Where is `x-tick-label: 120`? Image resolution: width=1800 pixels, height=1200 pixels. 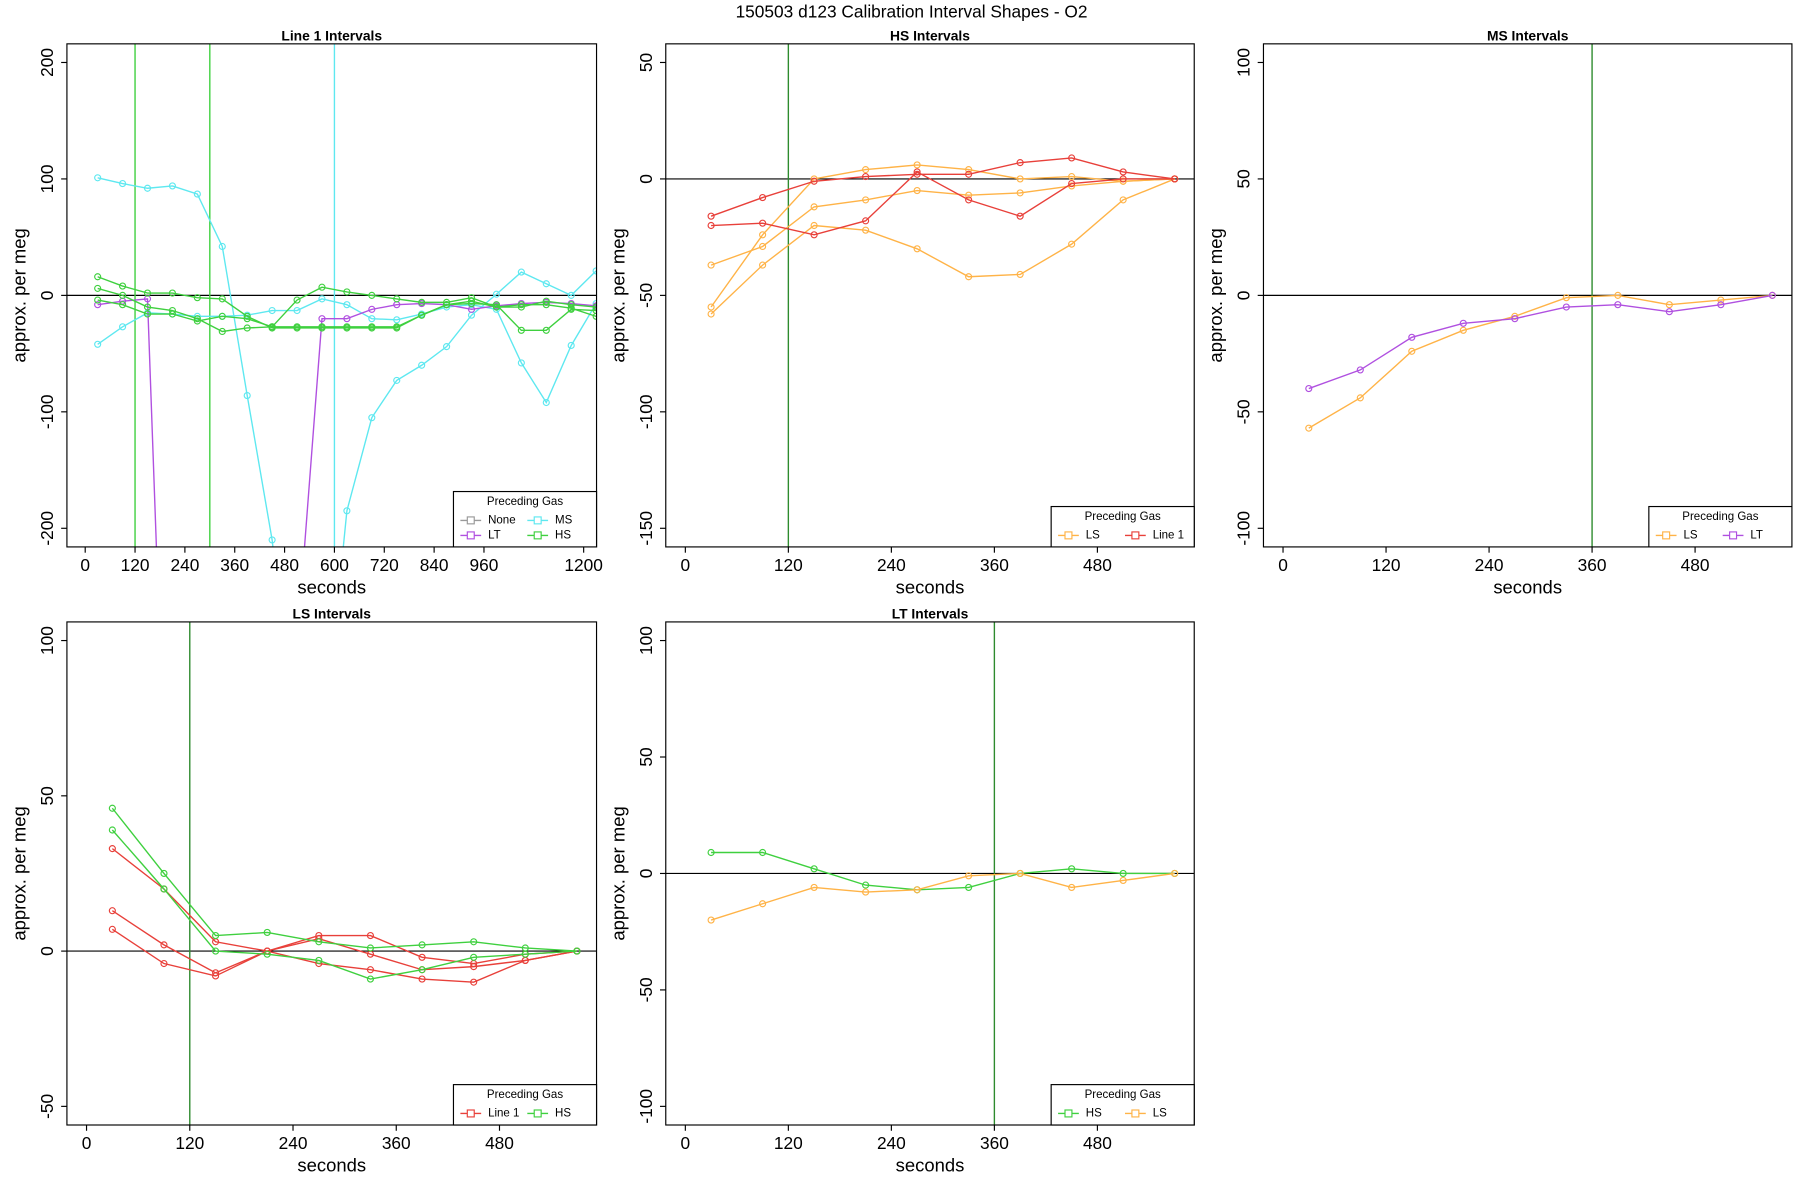
x-tick-label: 120 is located at coordinates (788, 1143).